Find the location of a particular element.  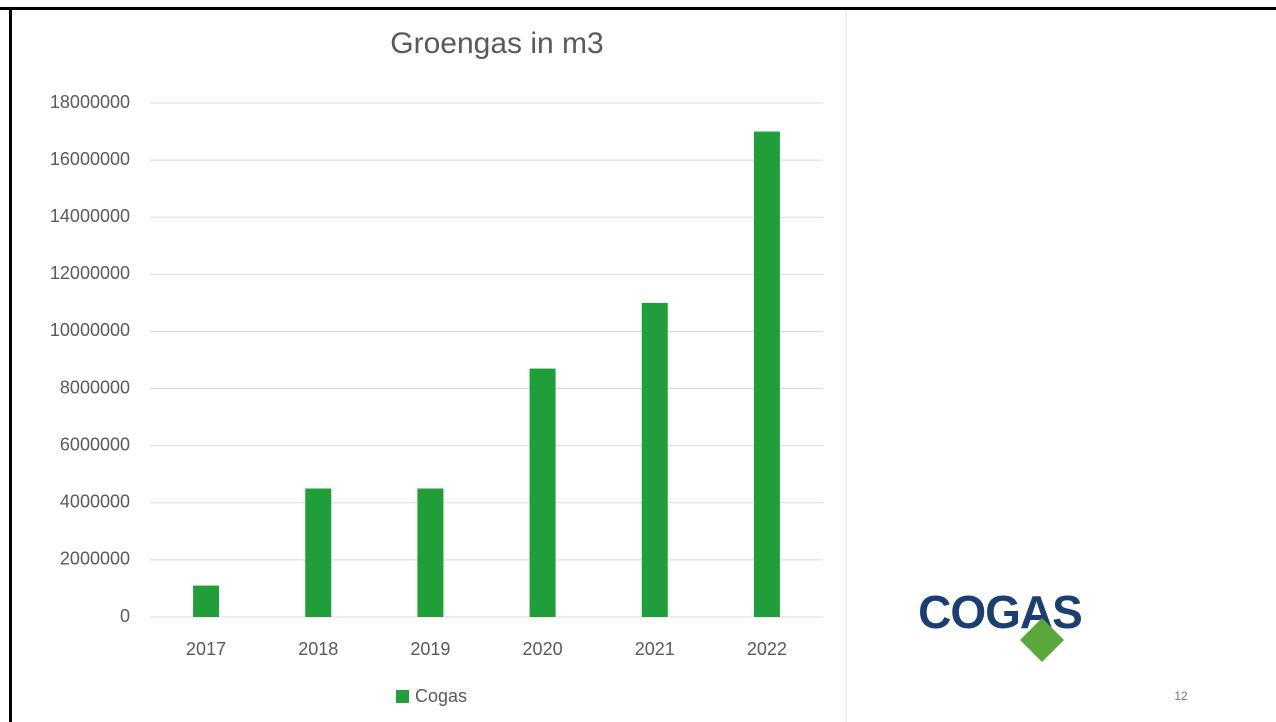

y-tick-label: 8000000 is located at coordinates (95, 387).